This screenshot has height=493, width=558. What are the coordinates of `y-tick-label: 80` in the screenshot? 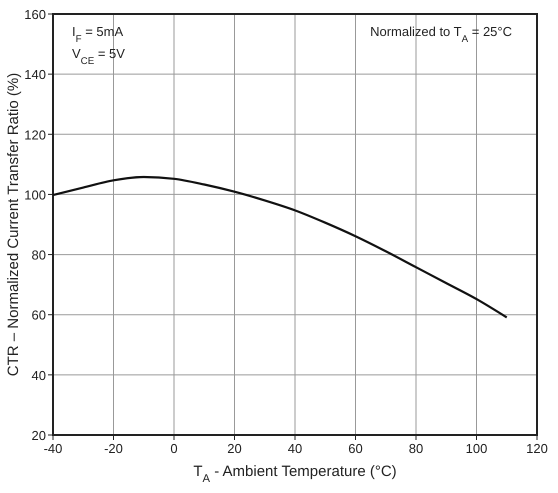 It's located at (39, 255).